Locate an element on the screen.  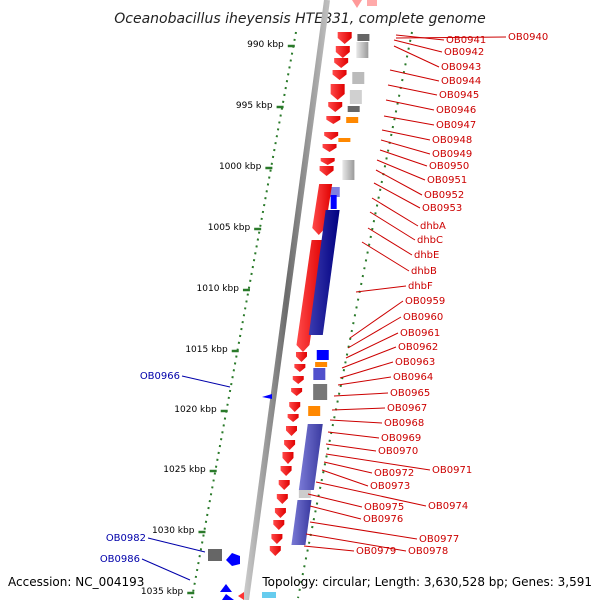
gene-label-ob0971: OB0971 is located at coordinates (452, 470).